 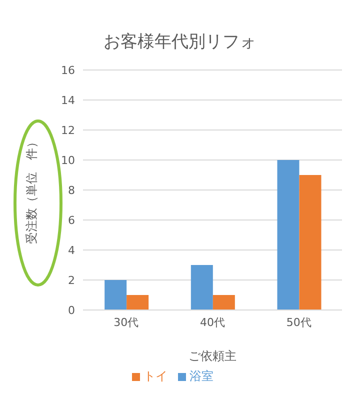 I want to click on chart-title: お客様年代別リフォ, so click(x=180, y=42).